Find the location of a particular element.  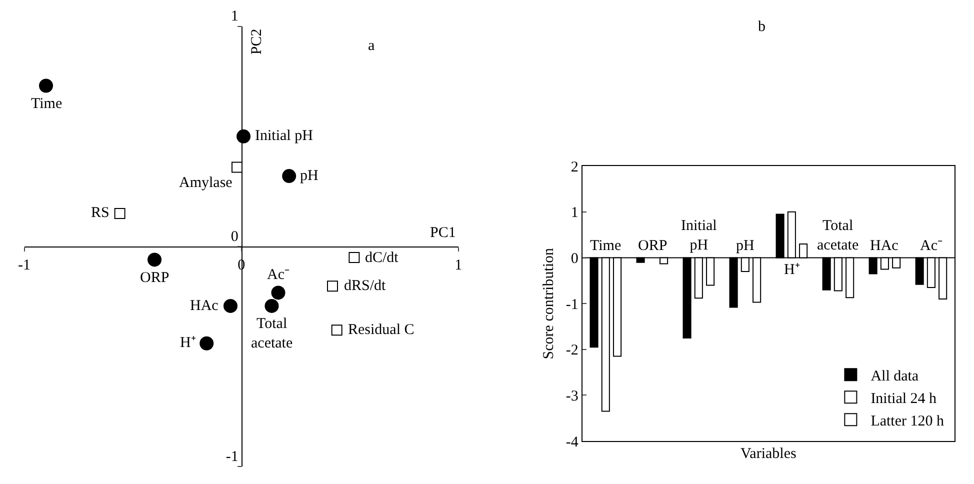

annotation: ORP is located at coordinates (155, 278).